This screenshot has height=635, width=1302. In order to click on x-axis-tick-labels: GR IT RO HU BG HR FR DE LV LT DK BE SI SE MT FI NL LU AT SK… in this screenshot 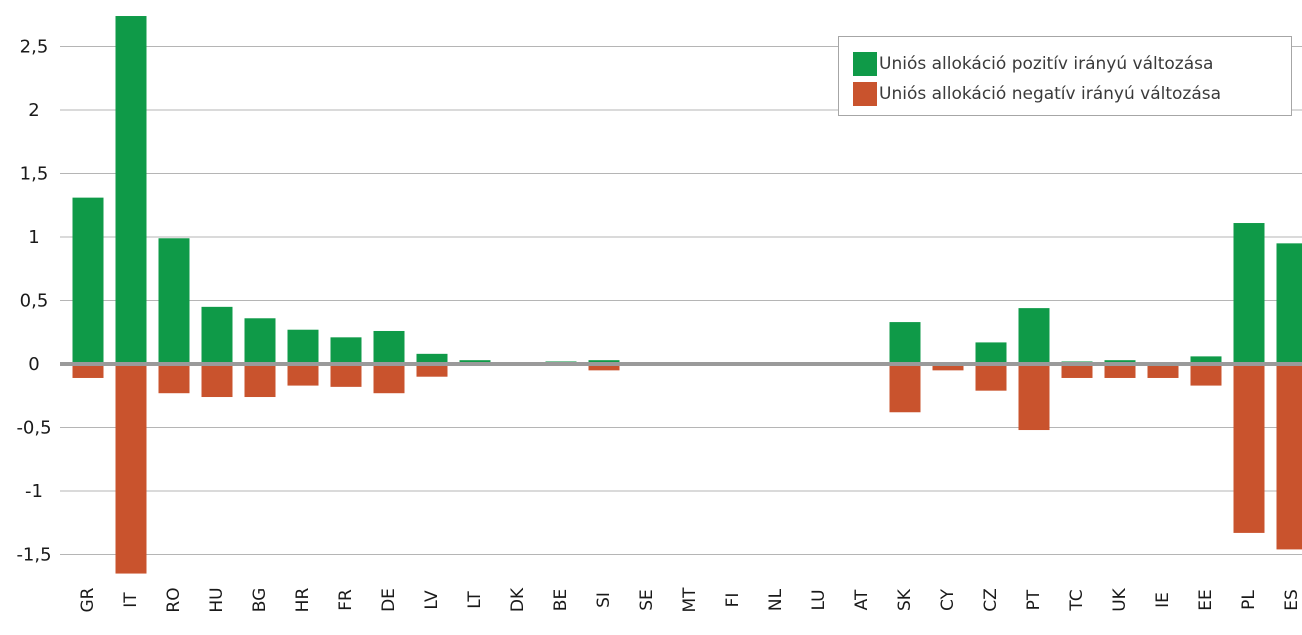, I will do `click(690, 600)`.